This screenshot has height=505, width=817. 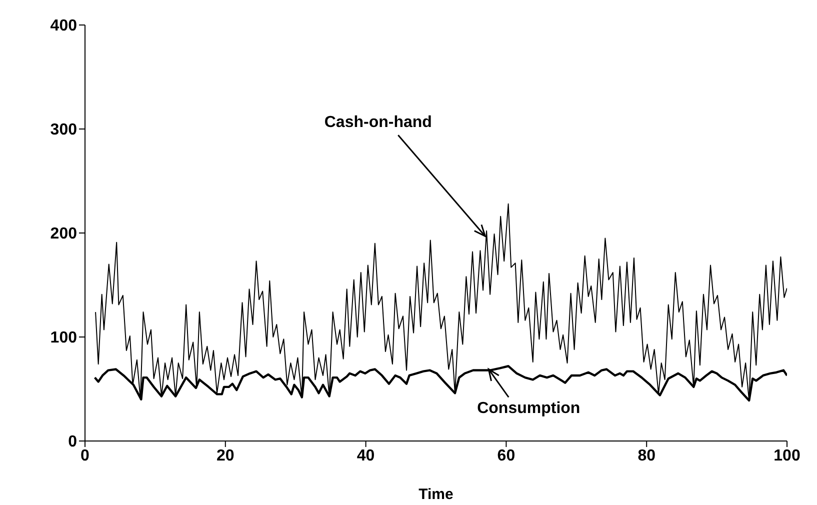 I want to click on y-tick-label: 200, so click(x=64, y=234).